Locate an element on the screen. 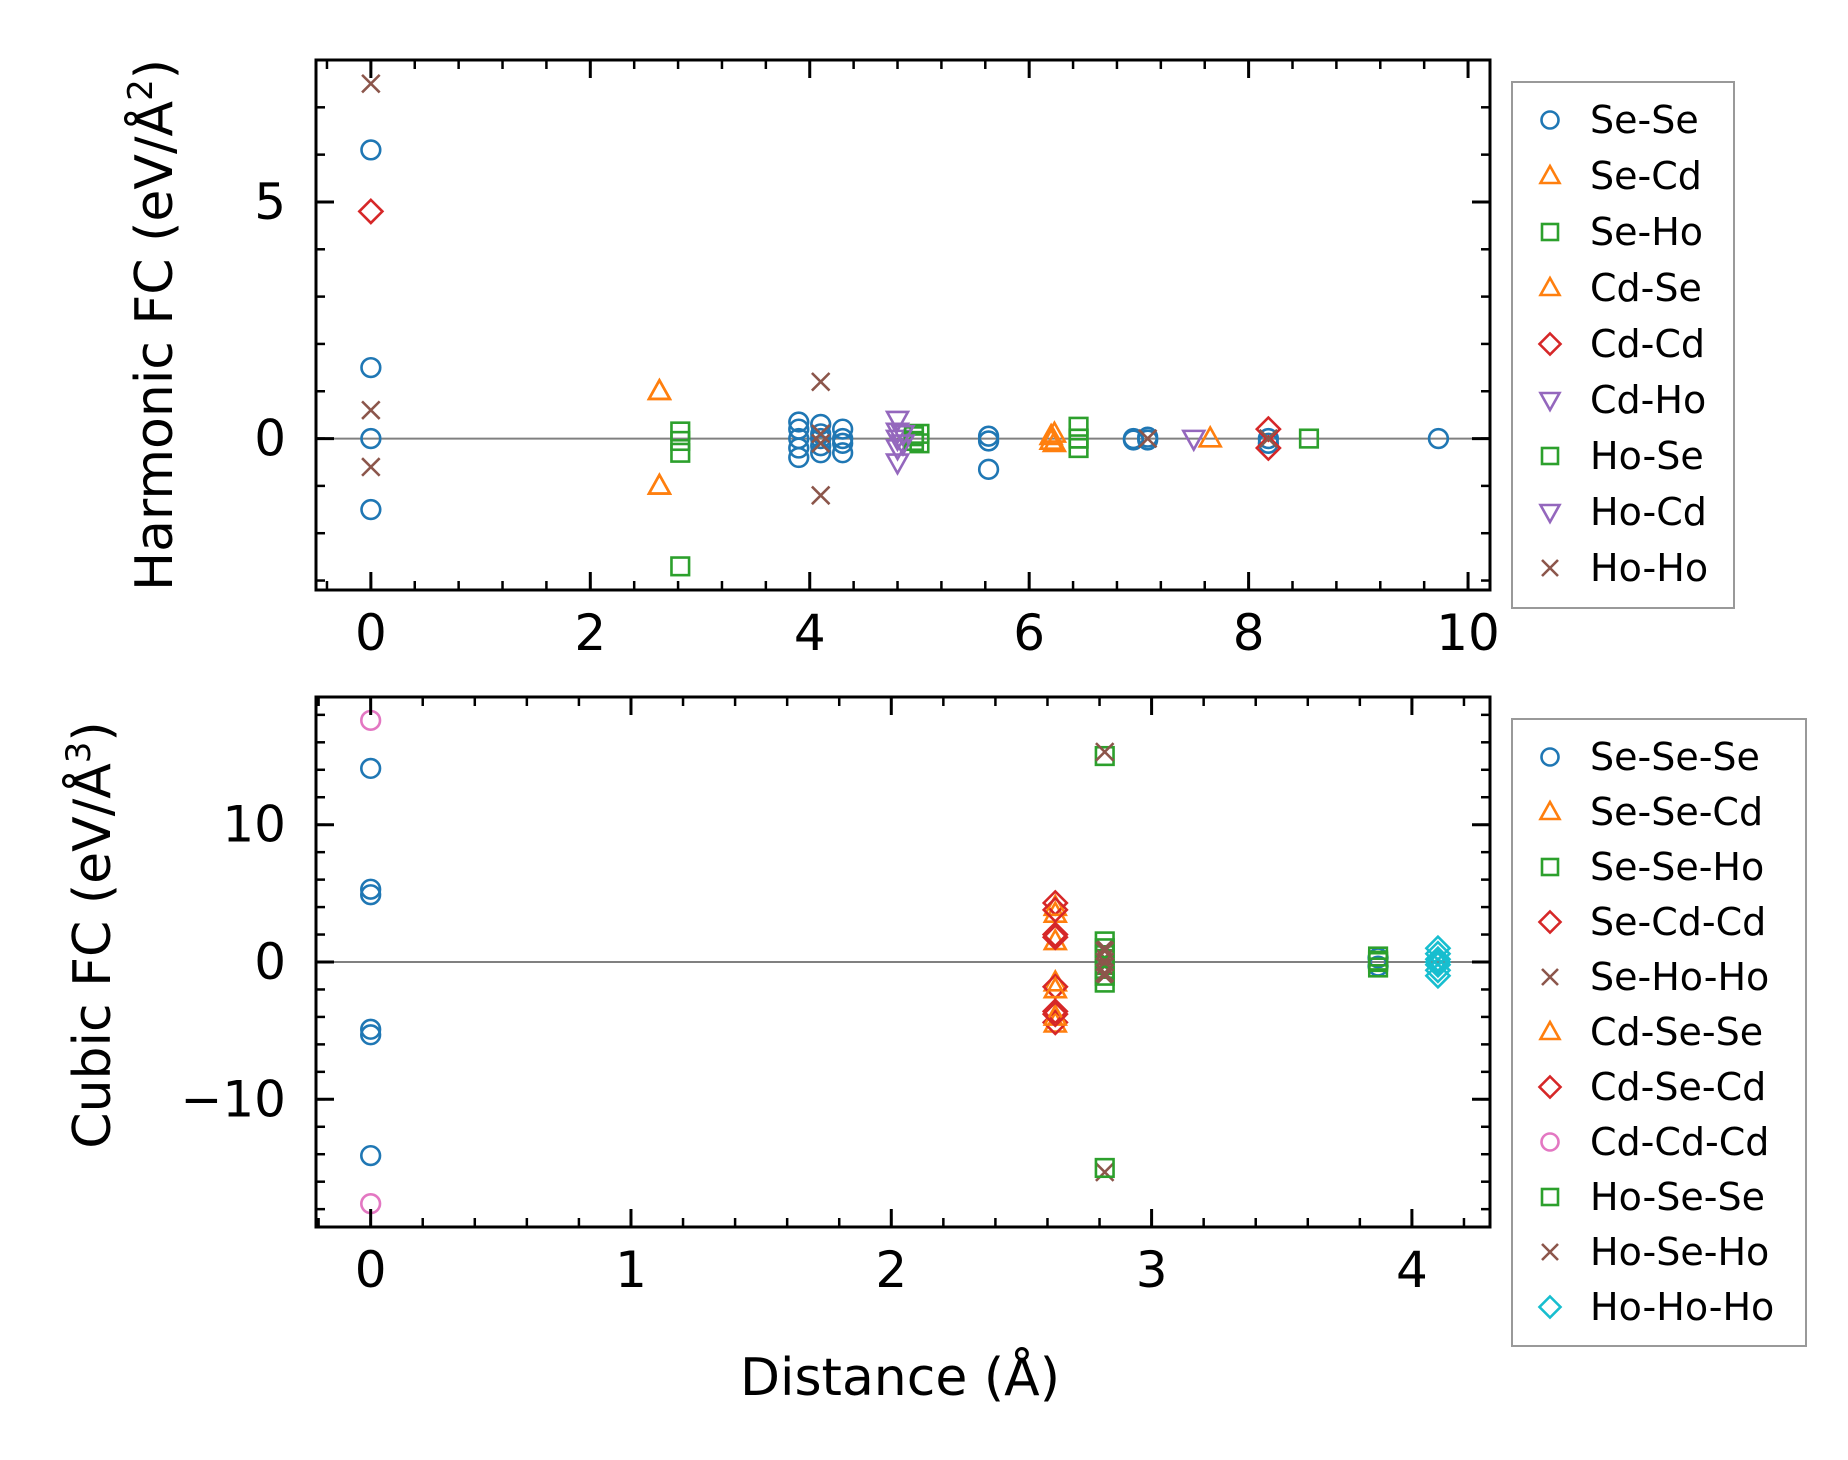  distance-x-axis-label: Distance (Å) is located at coordinates (900, 1377).